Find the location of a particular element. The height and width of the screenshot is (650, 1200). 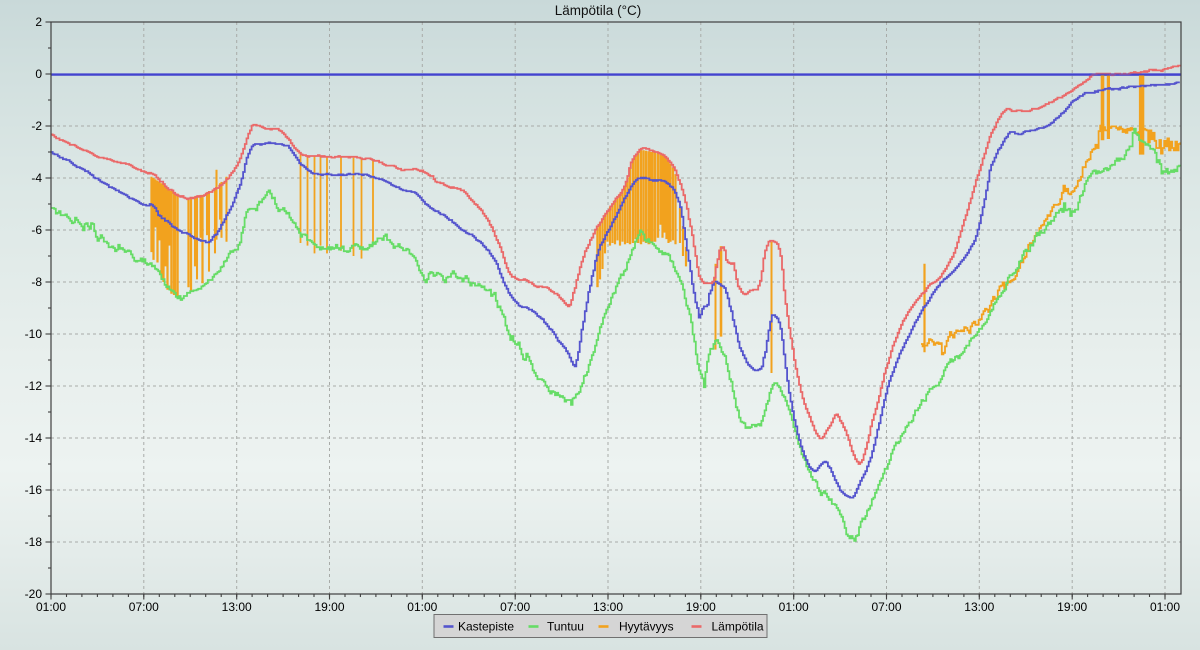

svg-text: Lämpötila is located at coordinates (738, 627).